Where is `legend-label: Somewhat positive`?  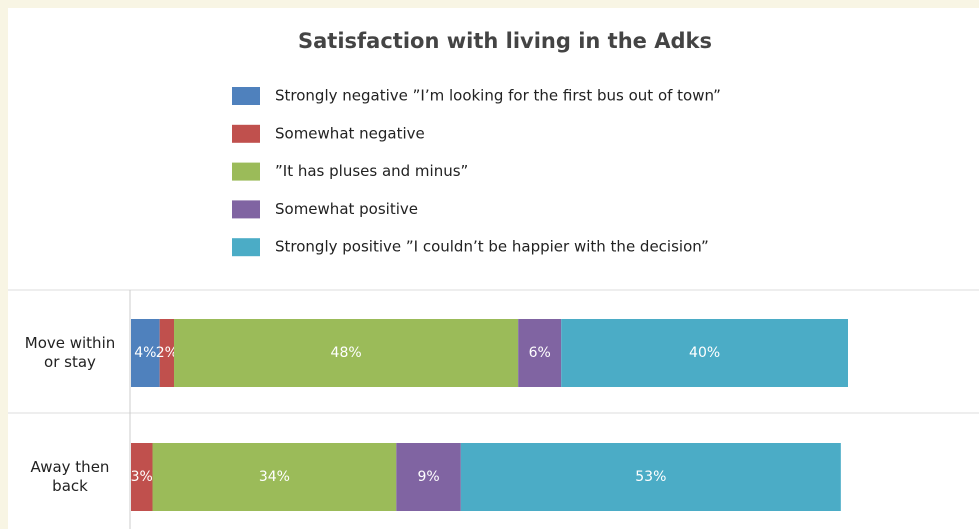
legend-label: Somewhat positive is located at coordinates (346, 209).